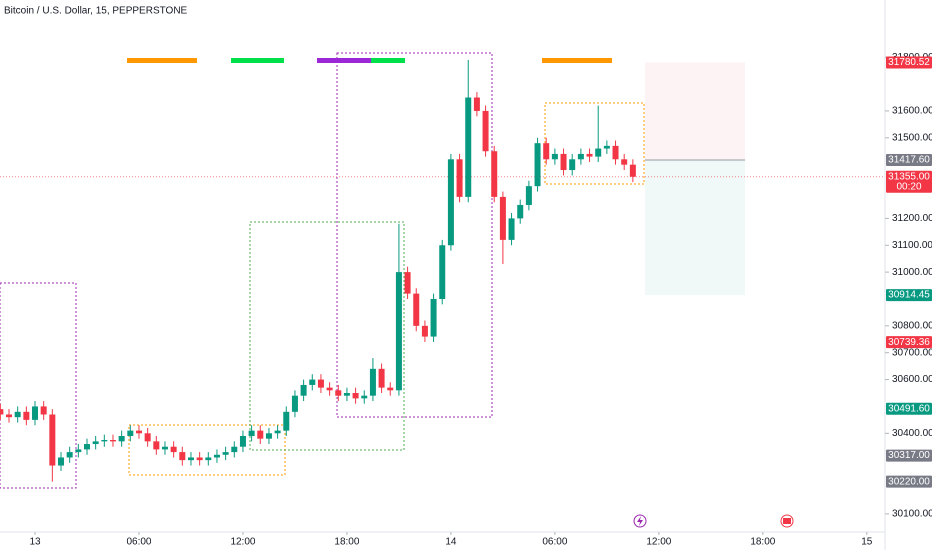 The height and width of the screenshot is (550, 932). Describe the element at coordinates (96, 11) in the screenshot. I see `chart-title: Bitcoin / U.S. Dollar, 15, PEPPERSTONE` at that location.